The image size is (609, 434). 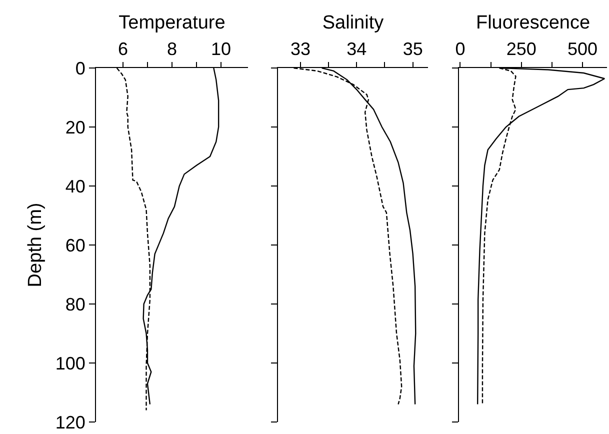 I want to click on x-tick-label: 6, so click(x=123, y=48).